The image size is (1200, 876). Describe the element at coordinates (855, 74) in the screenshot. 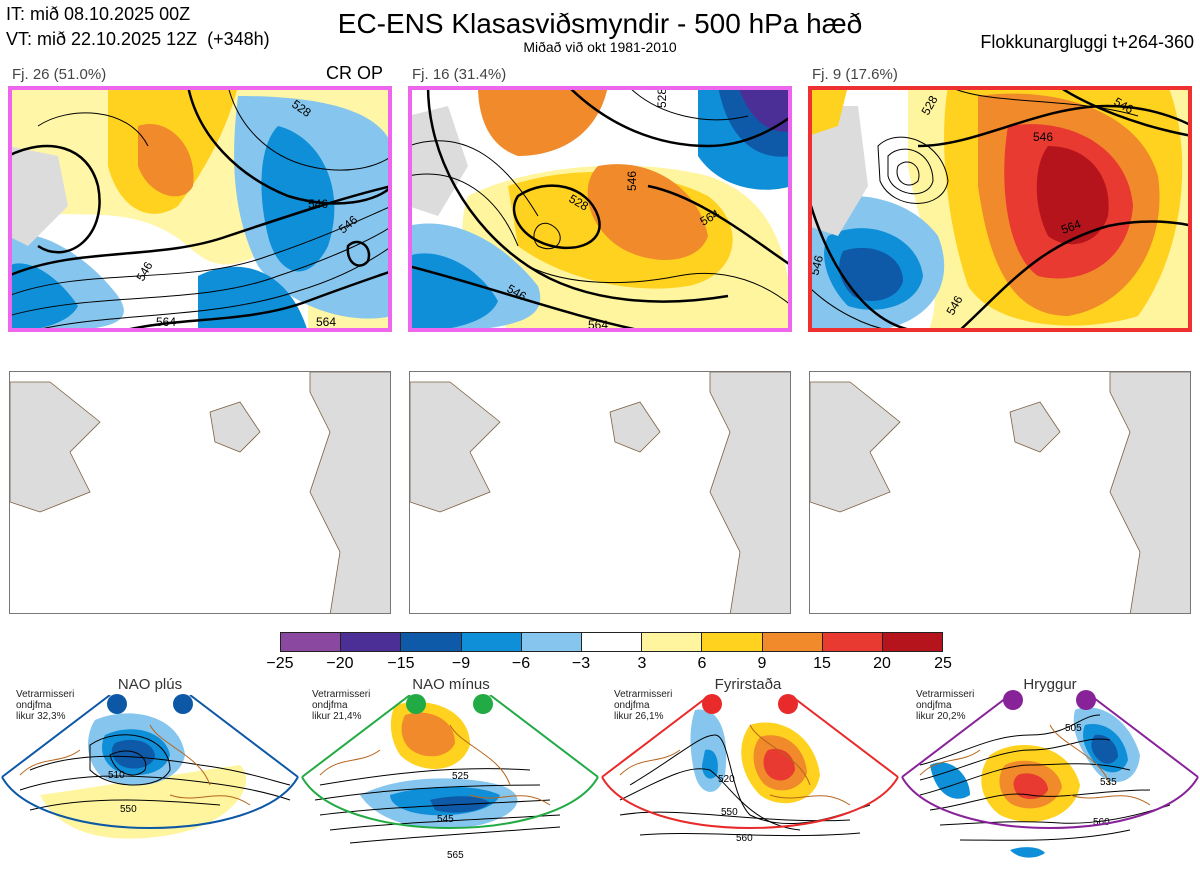

I see `cluster-3-label: Fj. 9 (17.6%)` at that location.